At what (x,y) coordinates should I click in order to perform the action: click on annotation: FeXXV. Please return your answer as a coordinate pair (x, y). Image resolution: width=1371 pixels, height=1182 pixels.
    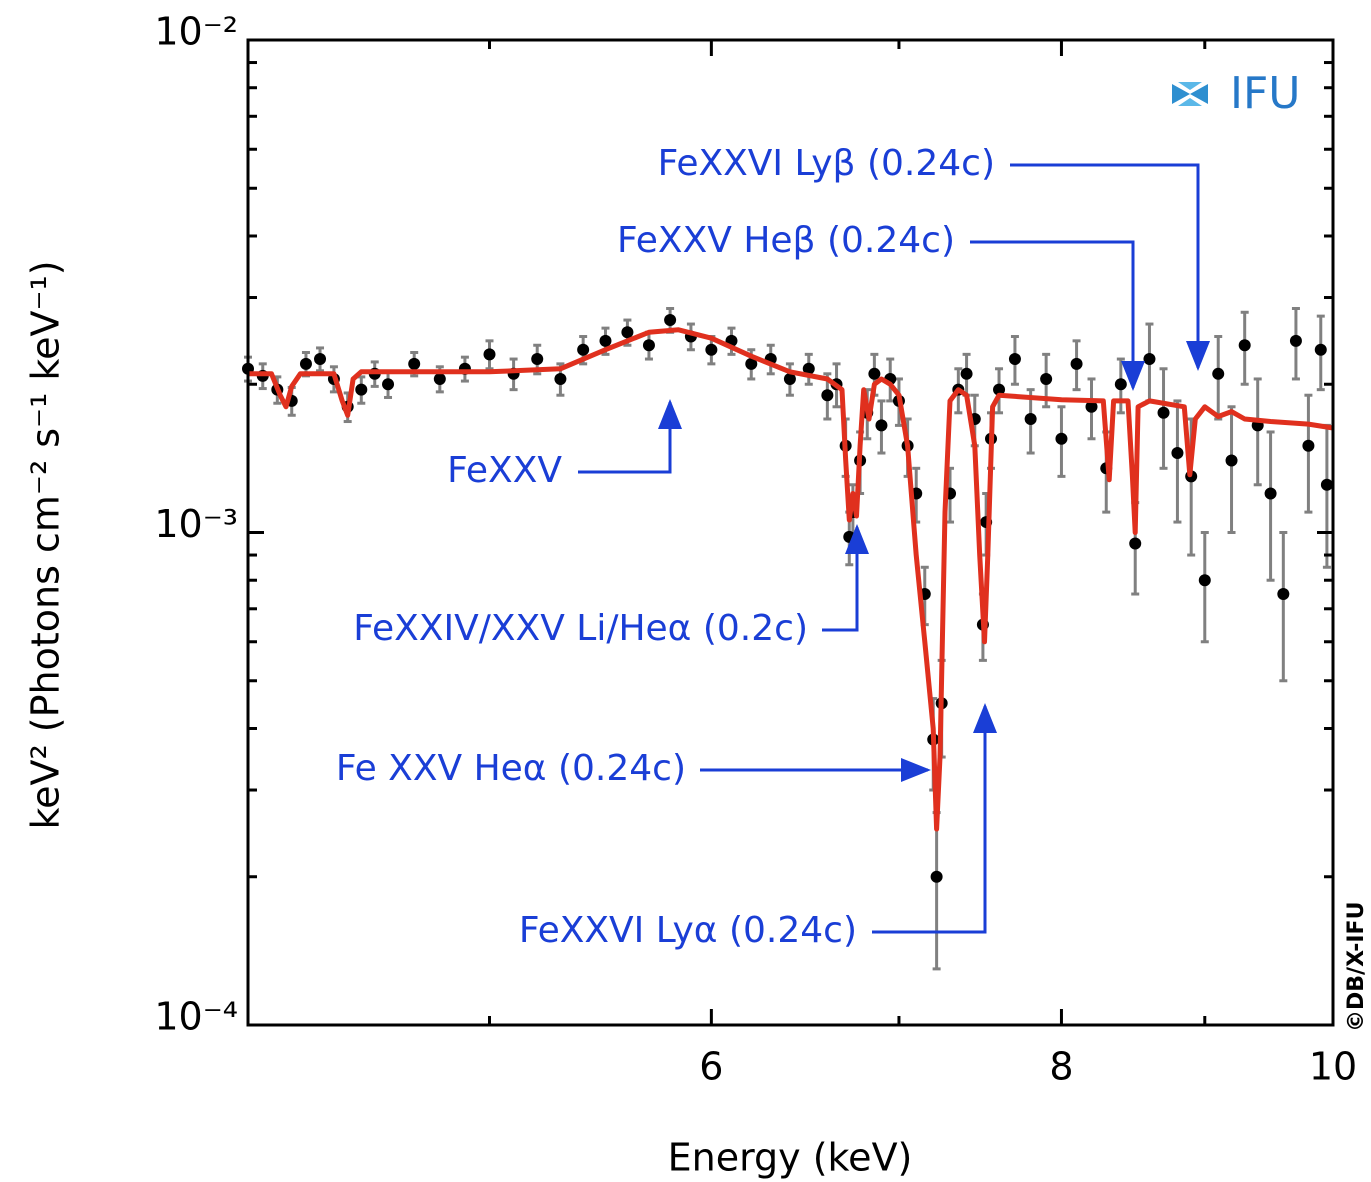
    Looking at the image, I should click on (504, 470).